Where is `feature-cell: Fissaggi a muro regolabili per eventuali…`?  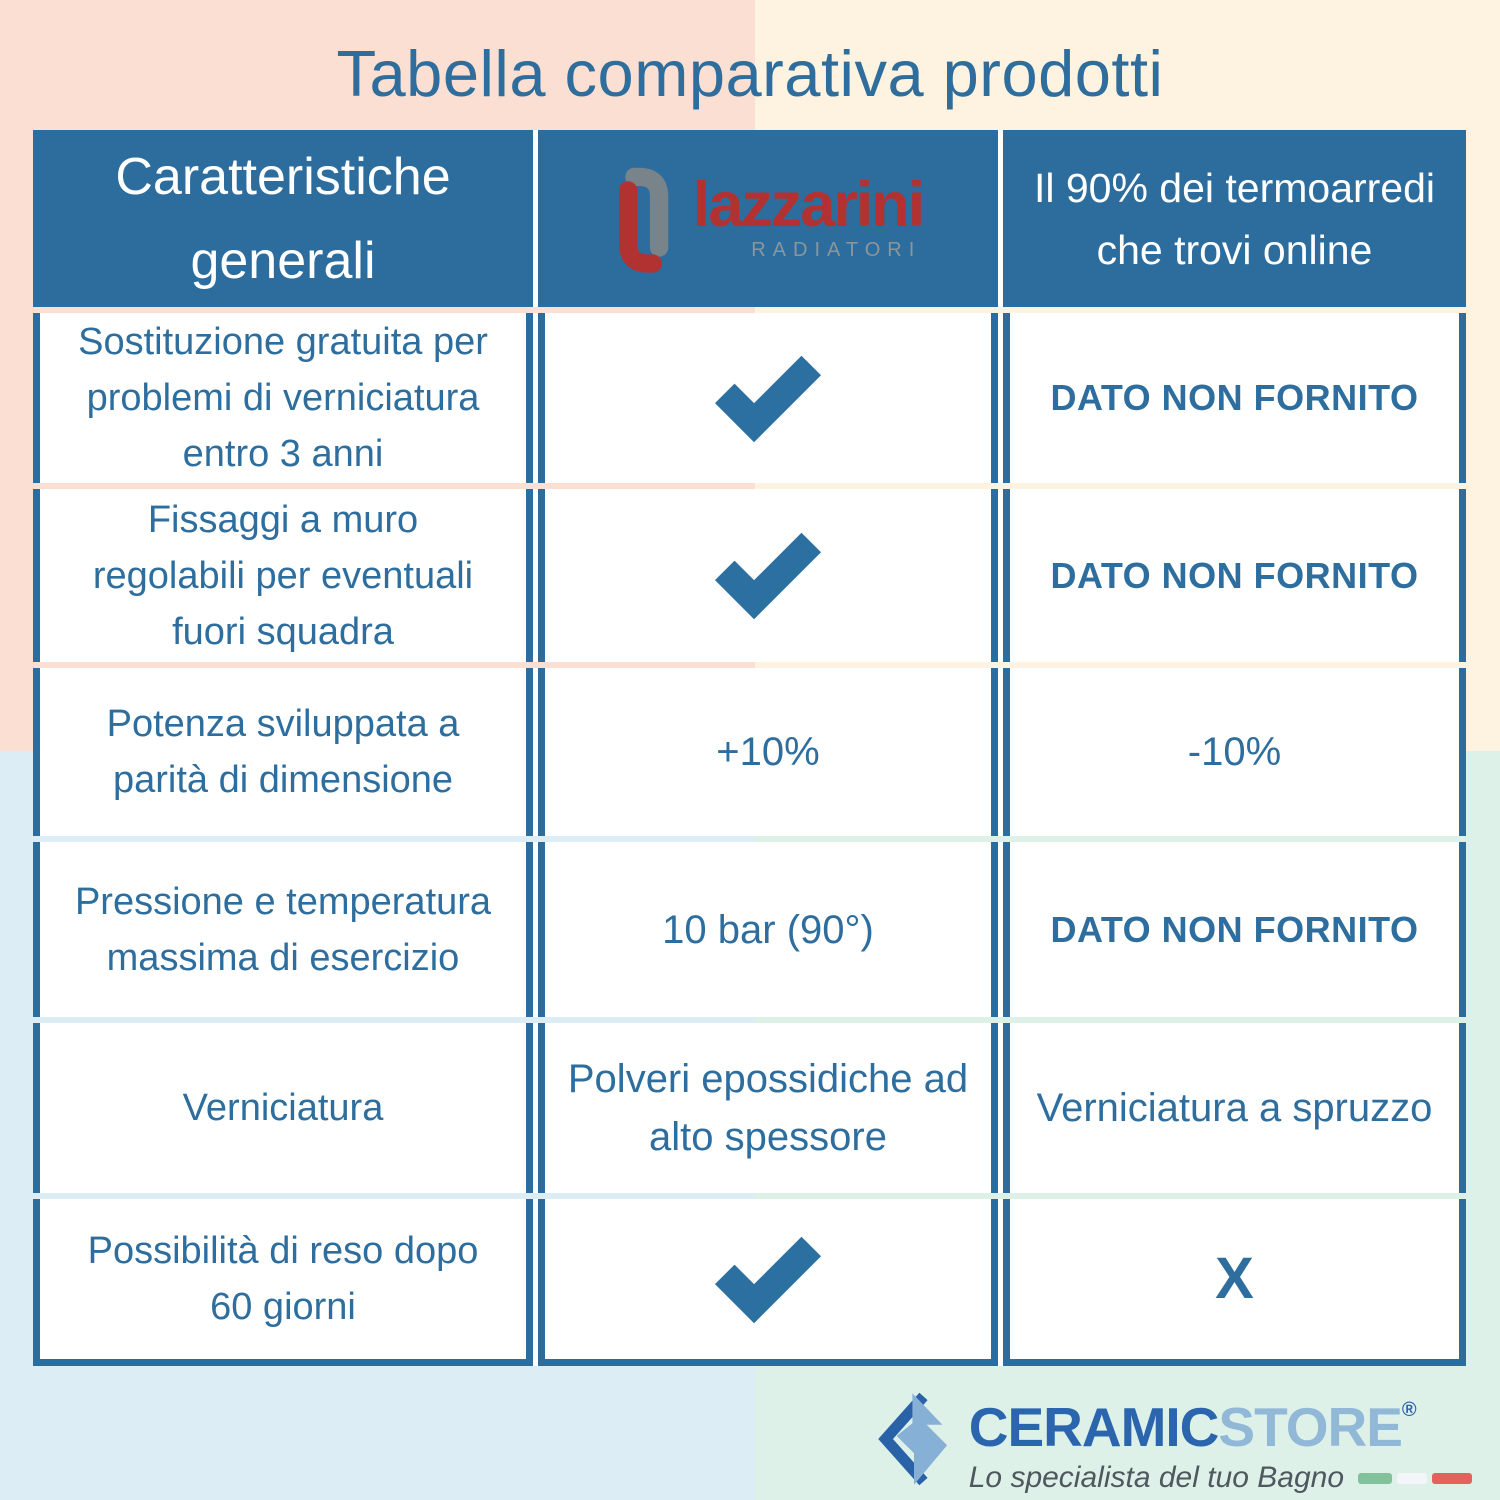
feature-cell: Fissaggi a muro regolabili per eventuali… is located at coordinates (283, 575).